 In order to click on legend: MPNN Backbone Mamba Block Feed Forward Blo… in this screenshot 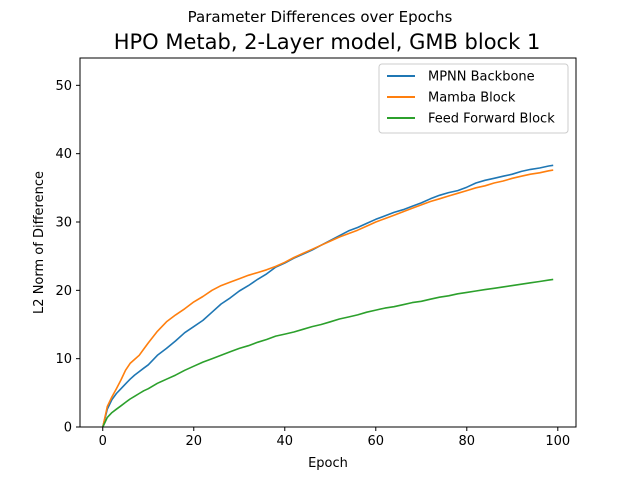, I will do `click(473, 98)`.